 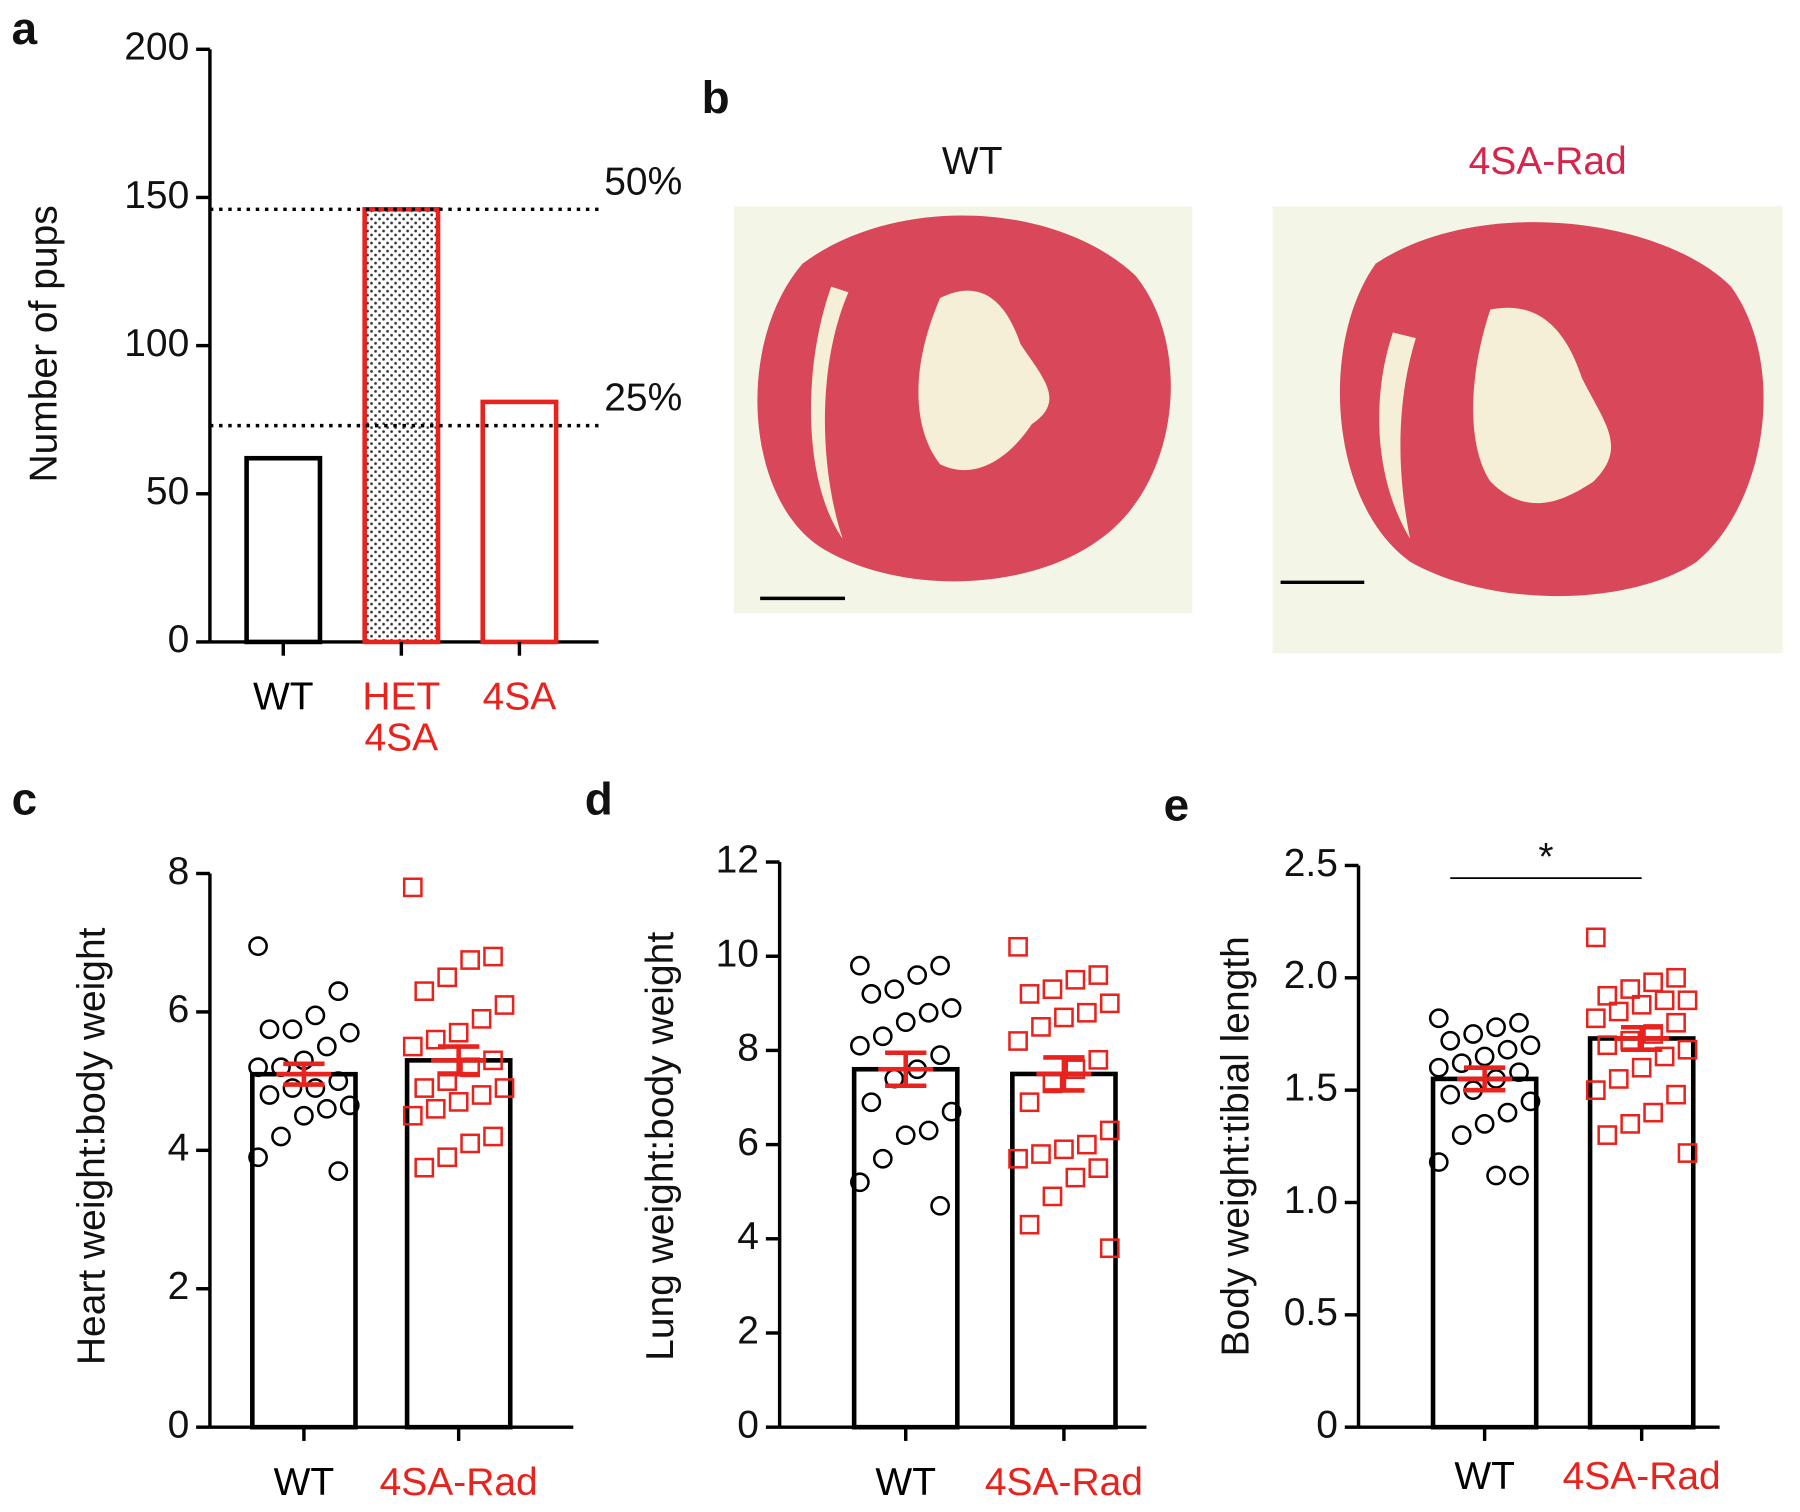 What do you see at coordinates (1311, 1200) in the screenshot?
I see `y-tick-label: 1.0` at bounding box center [1311, 1200].